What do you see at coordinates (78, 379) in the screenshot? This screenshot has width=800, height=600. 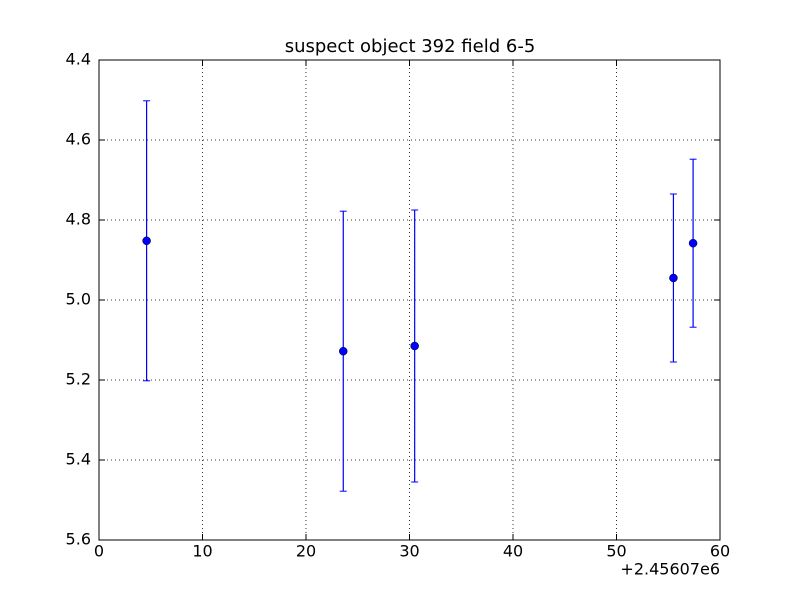 I see `y-tick-label: 5.2` at bounding box center [78, 379].